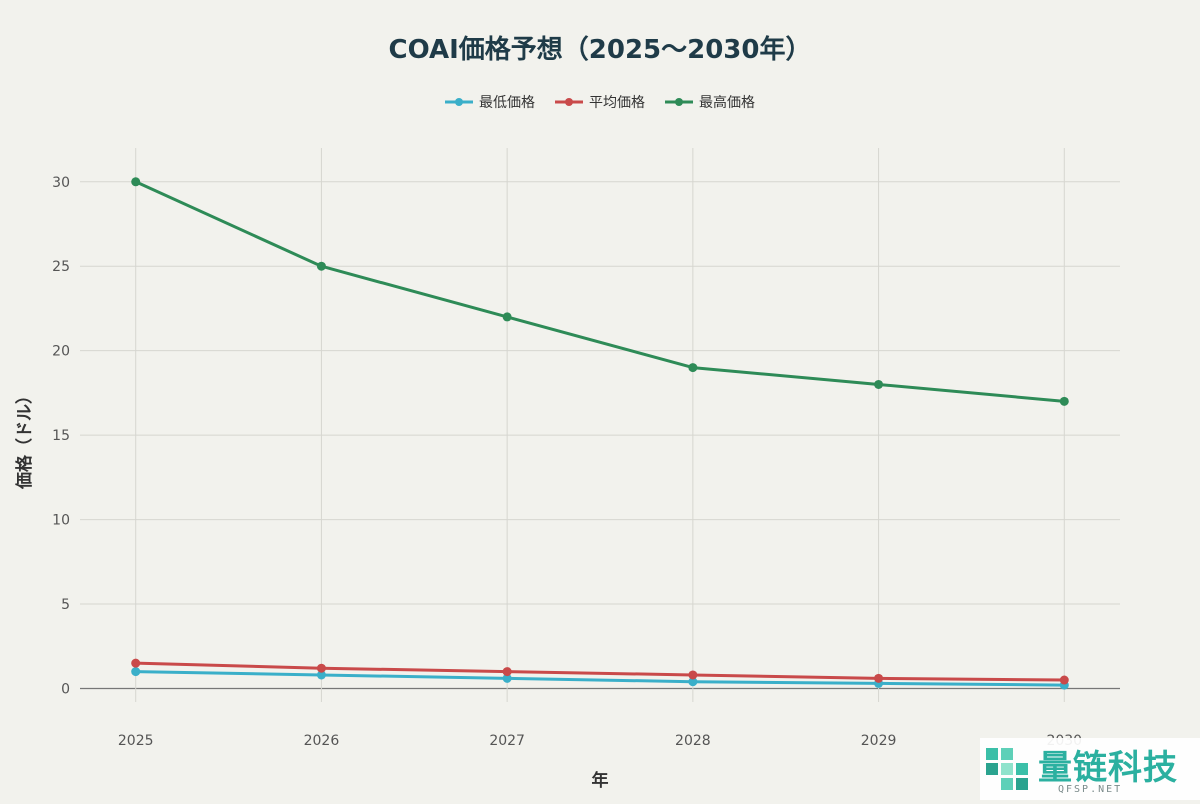 This screenshot has width=1200, height=804. I want to click on y-tick-label: 30, so click(61, 183).